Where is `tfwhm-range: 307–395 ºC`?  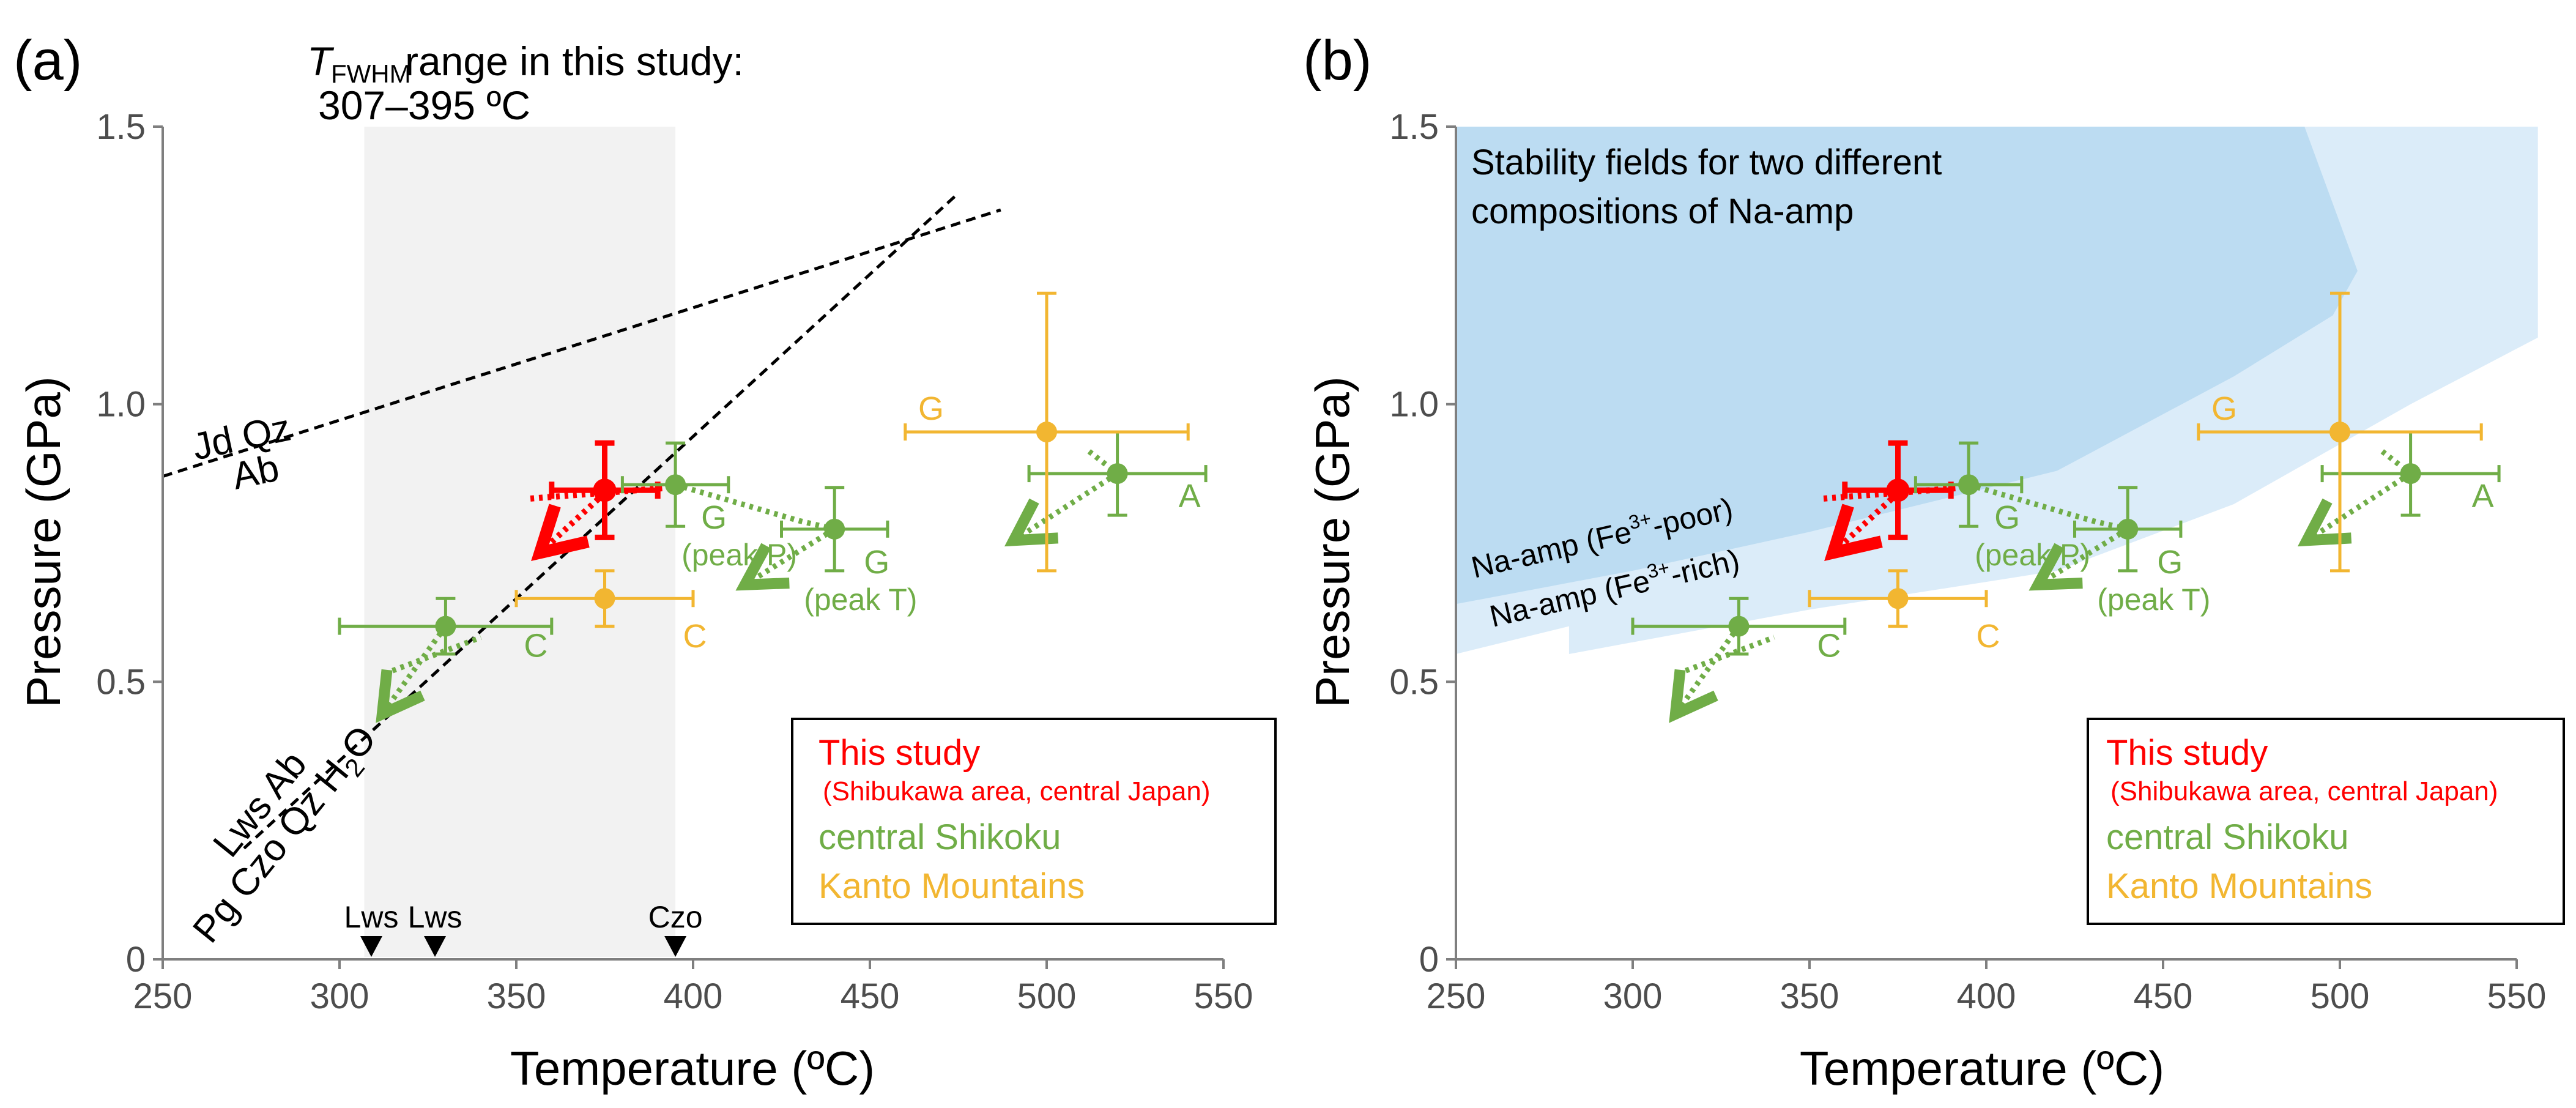 tfwhm-range: 307–395 ºC is located at coordinates (424, 105).